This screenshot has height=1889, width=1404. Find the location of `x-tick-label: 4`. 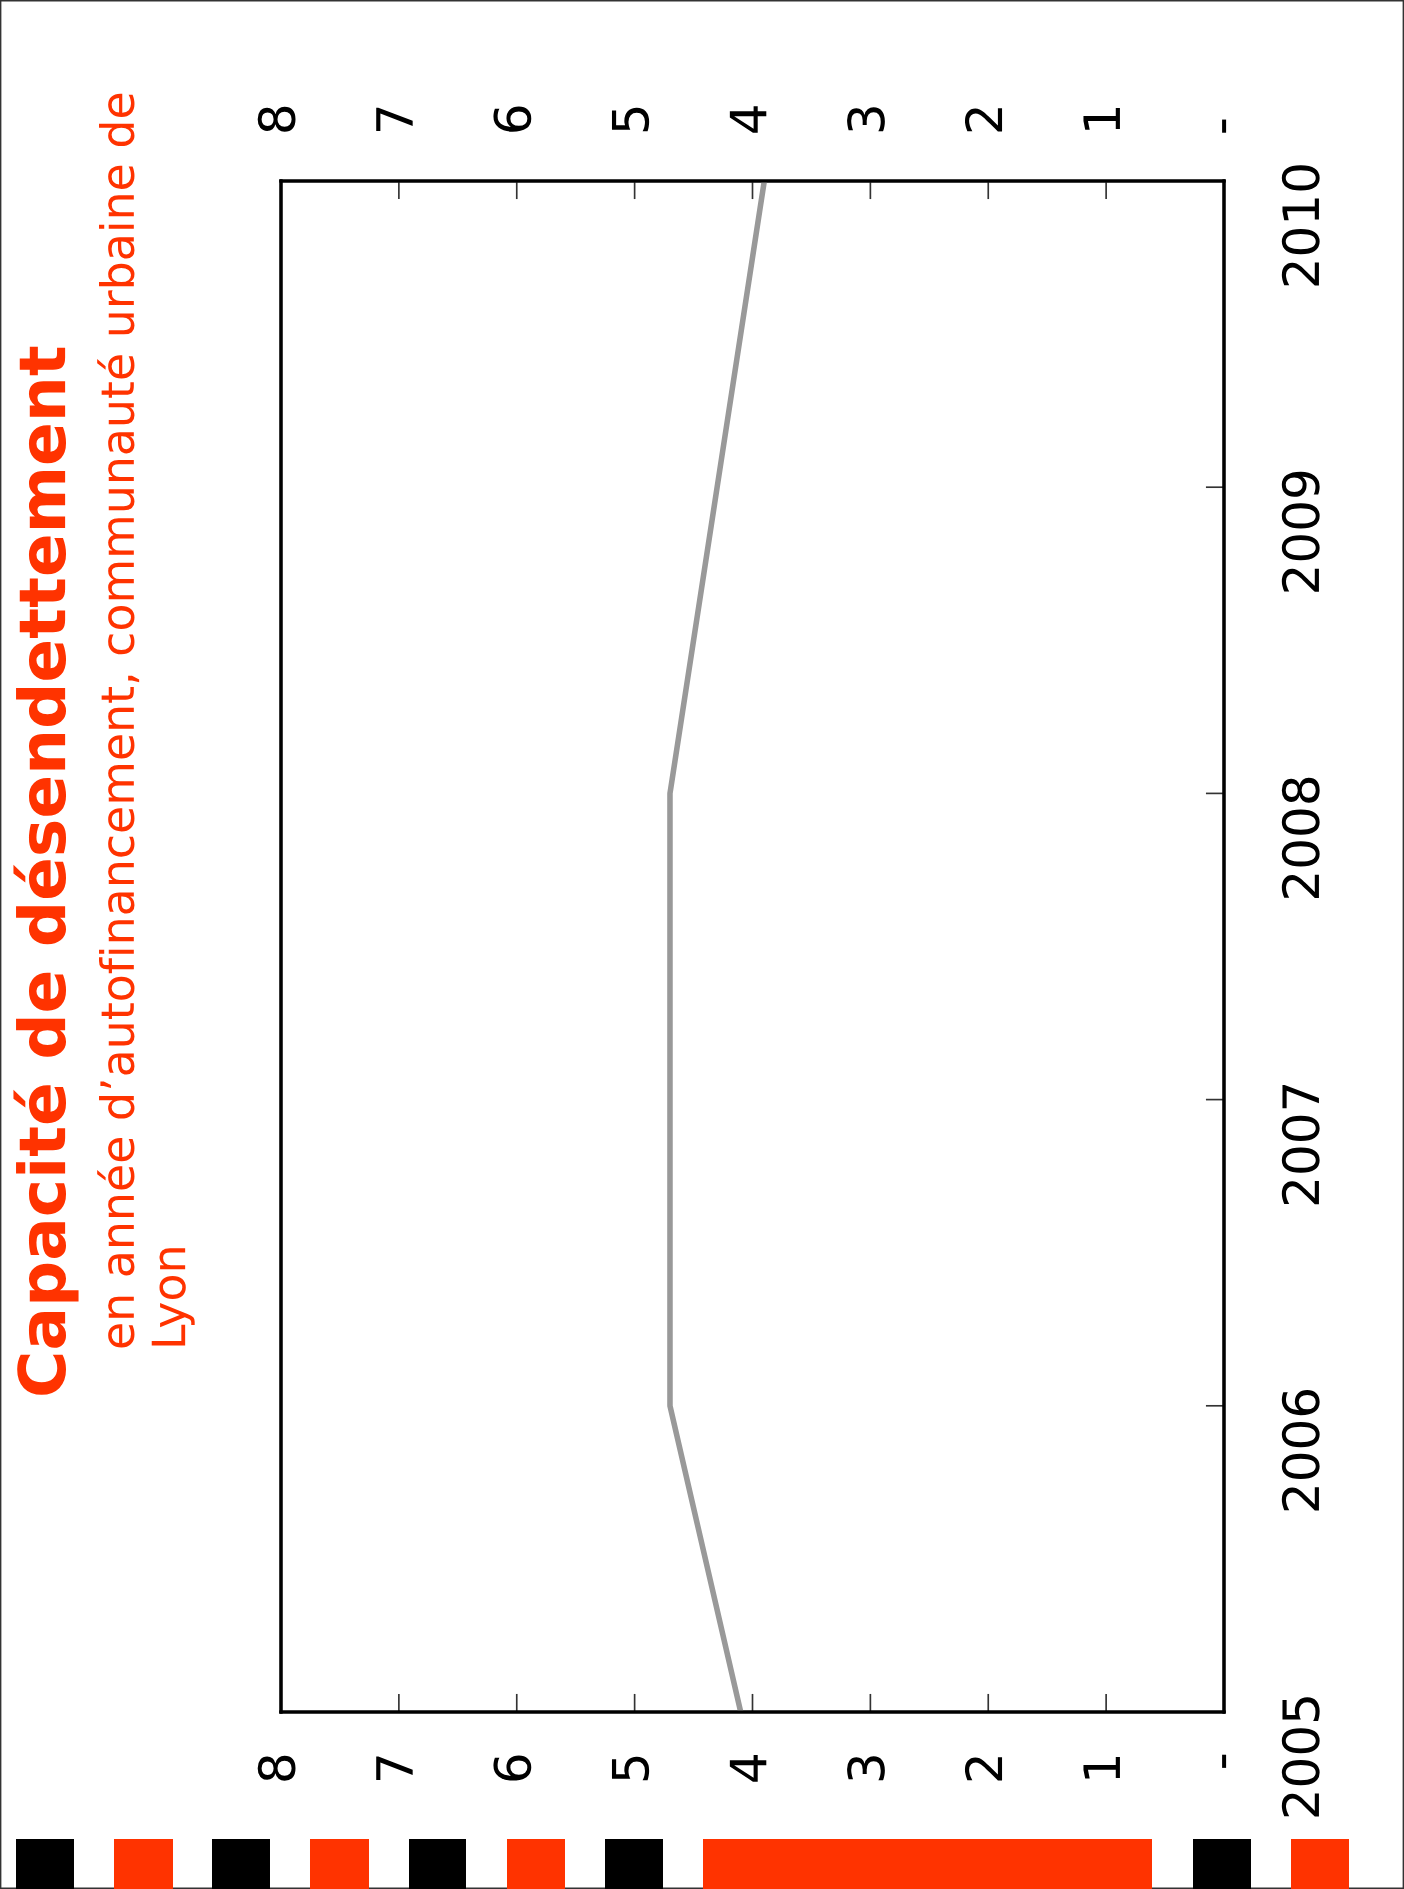

x-tick-label: 4 is located at coordinates (748, 1768).